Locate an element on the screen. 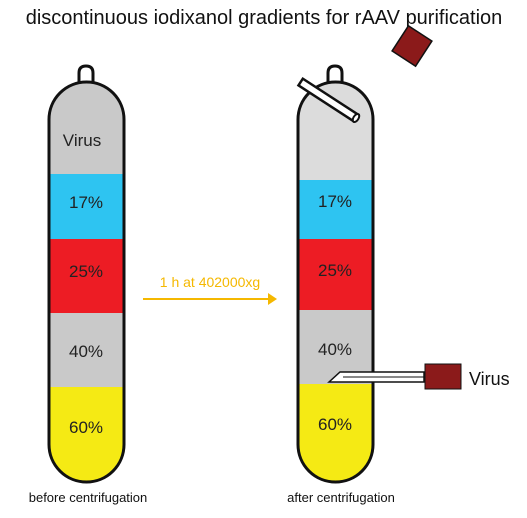 This screenshot has width=527, height=518. caption-after: after centrifugation is located at coordinates (341, 497).